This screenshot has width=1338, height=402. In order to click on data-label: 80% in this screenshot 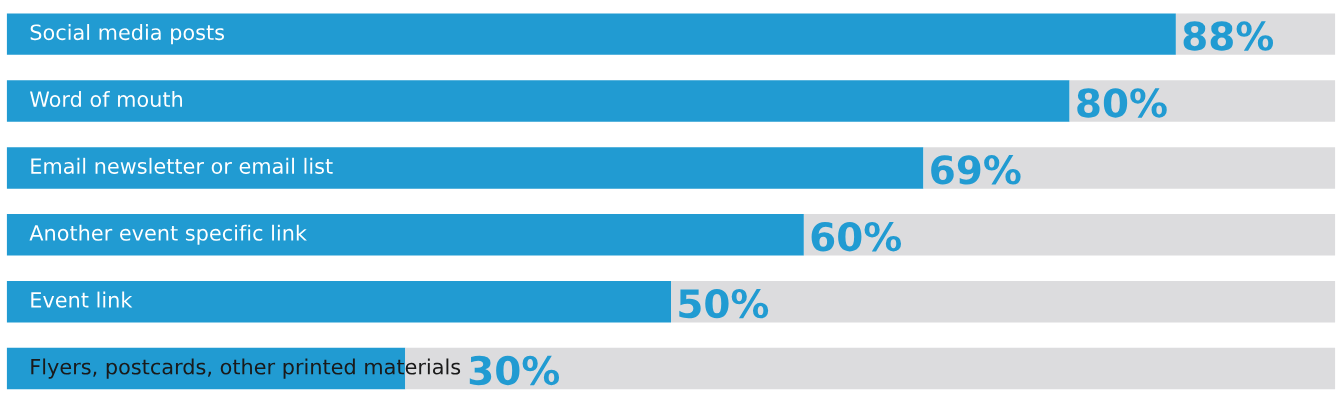, I will do `click(1122, 103)`.